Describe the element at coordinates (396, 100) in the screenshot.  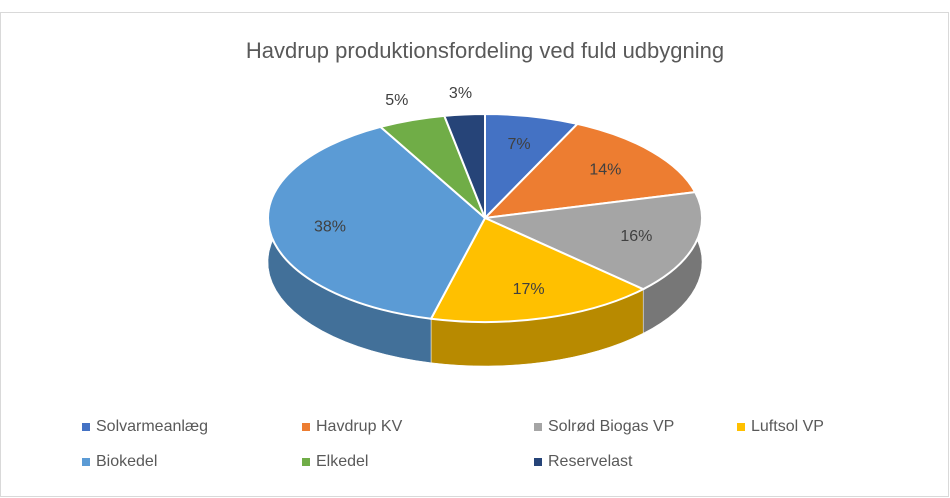
I see `value-label: 5%` at that location.